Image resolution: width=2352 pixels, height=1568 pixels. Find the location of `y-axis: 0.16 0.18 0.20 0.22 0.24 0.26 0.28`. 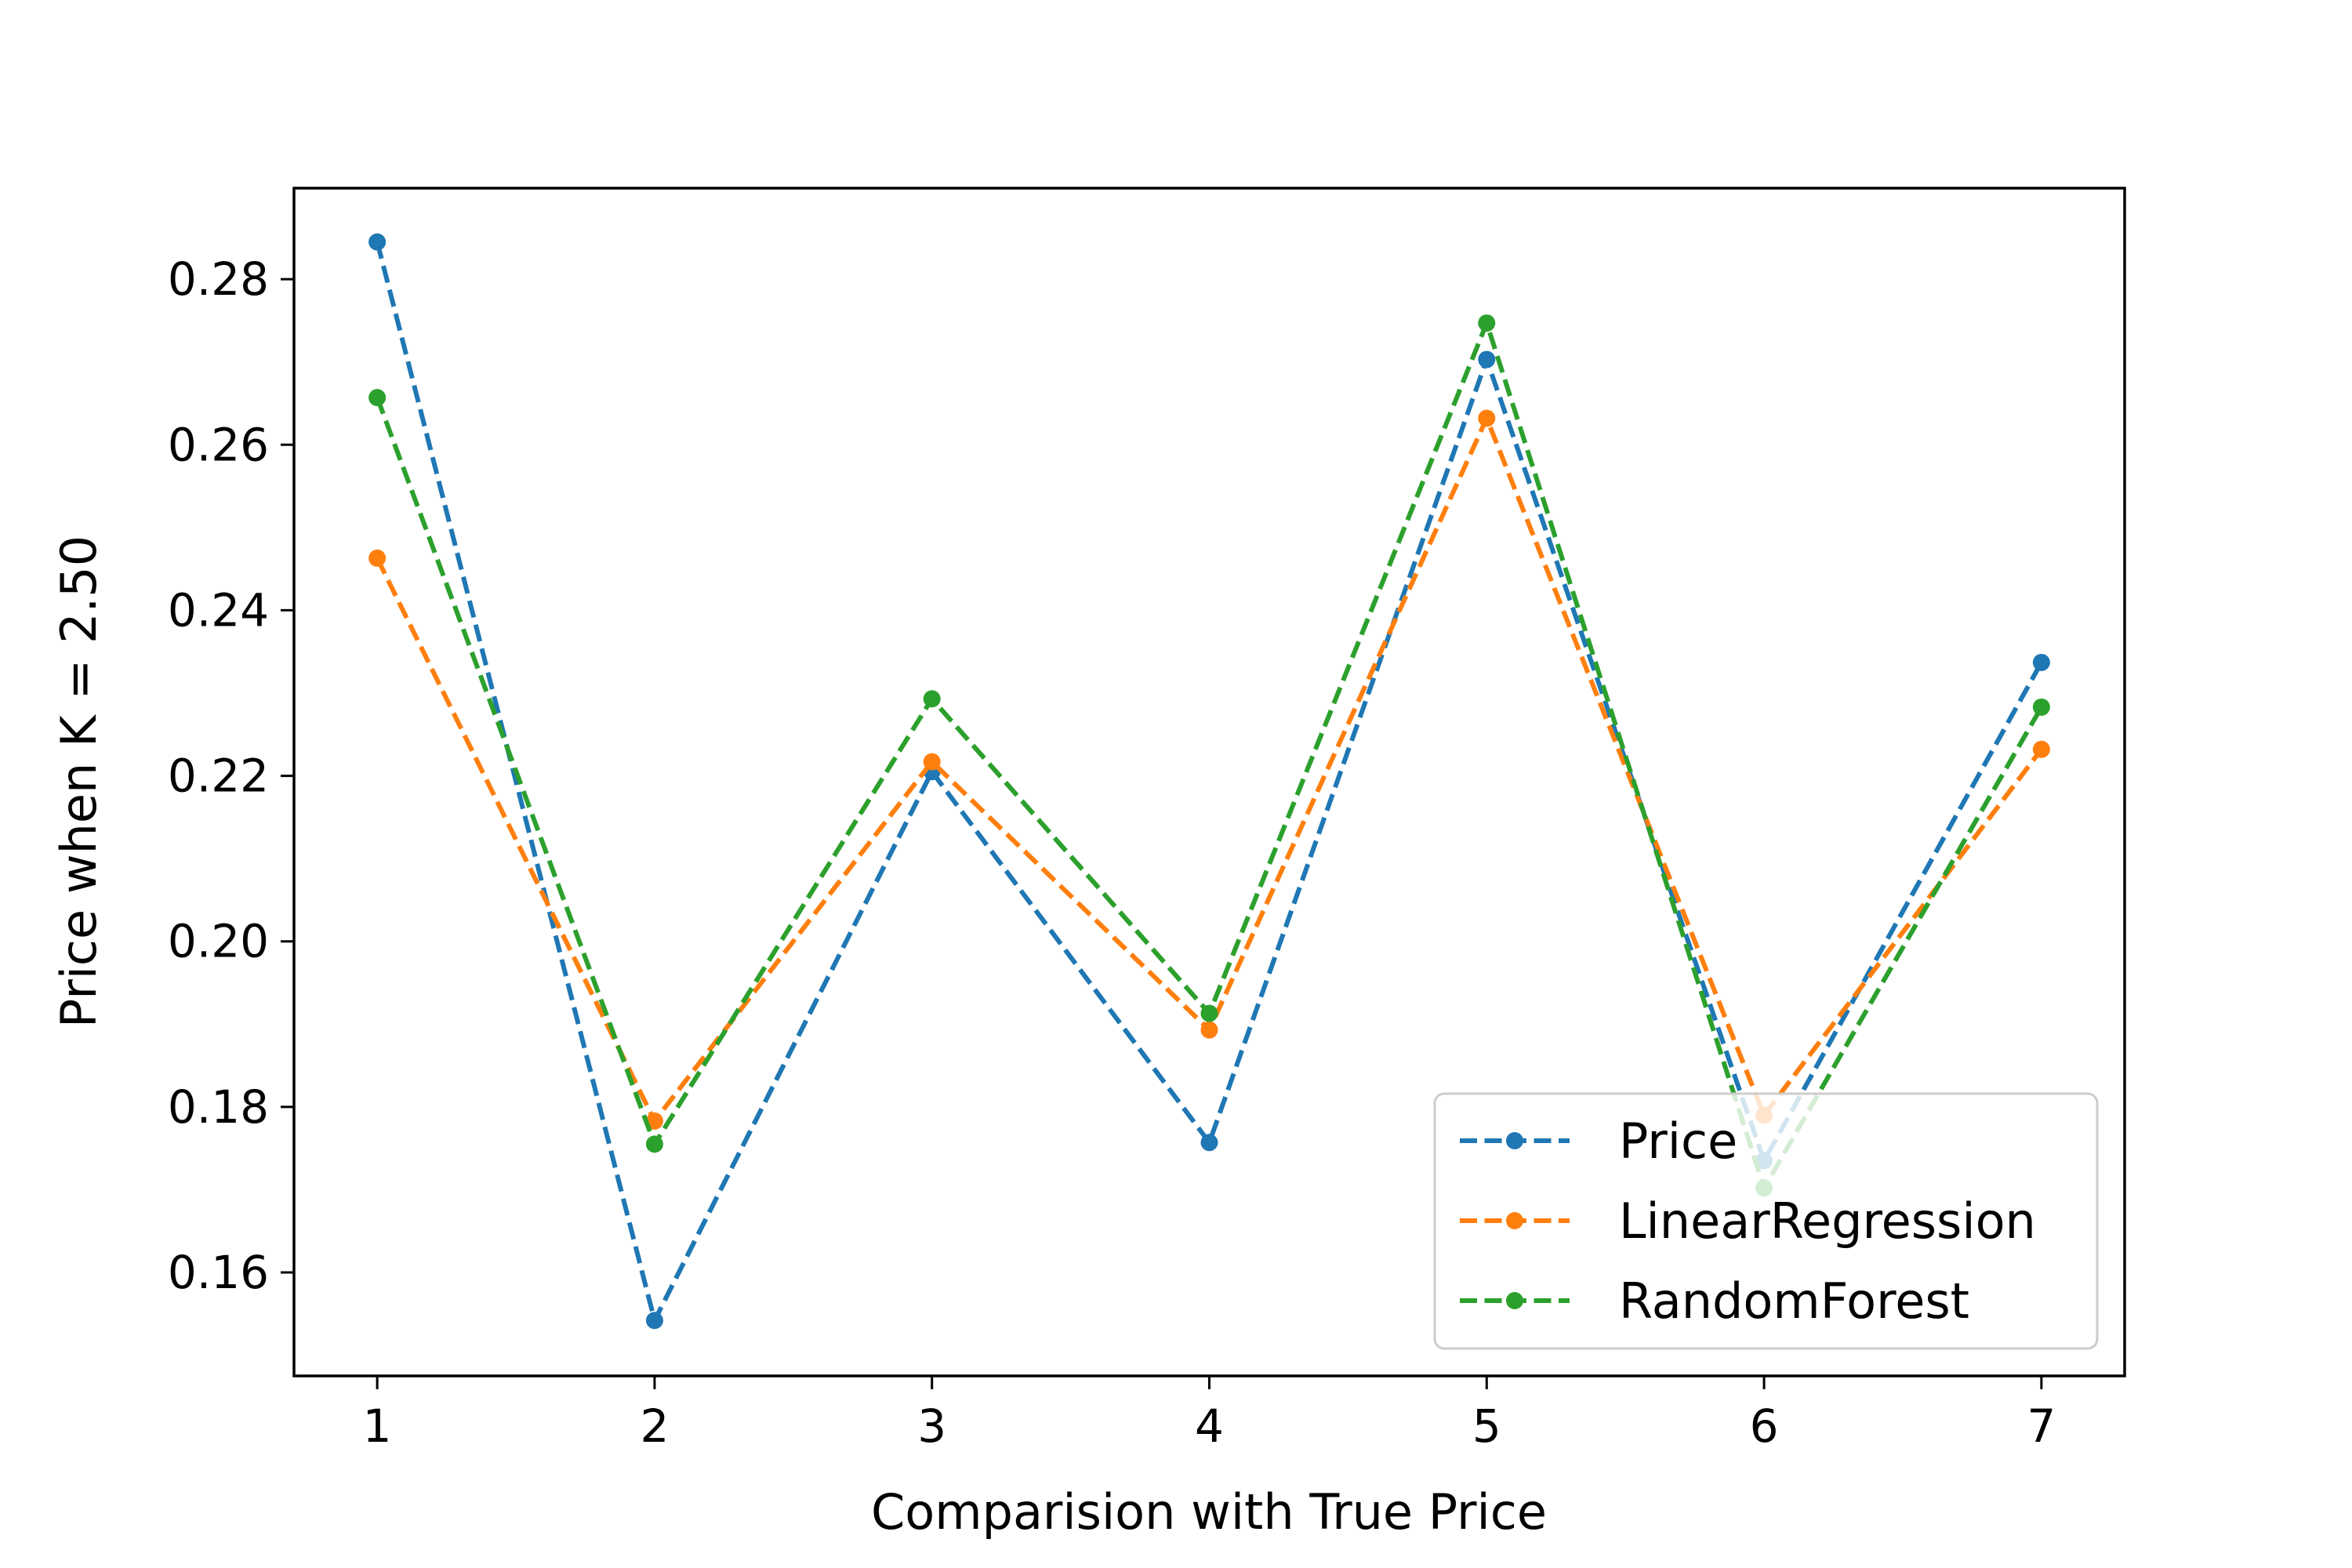

y-axis: 0.16 0.18 0.20 0.22 0.24 0.26 0.28 is located at coordinates (231, 775).